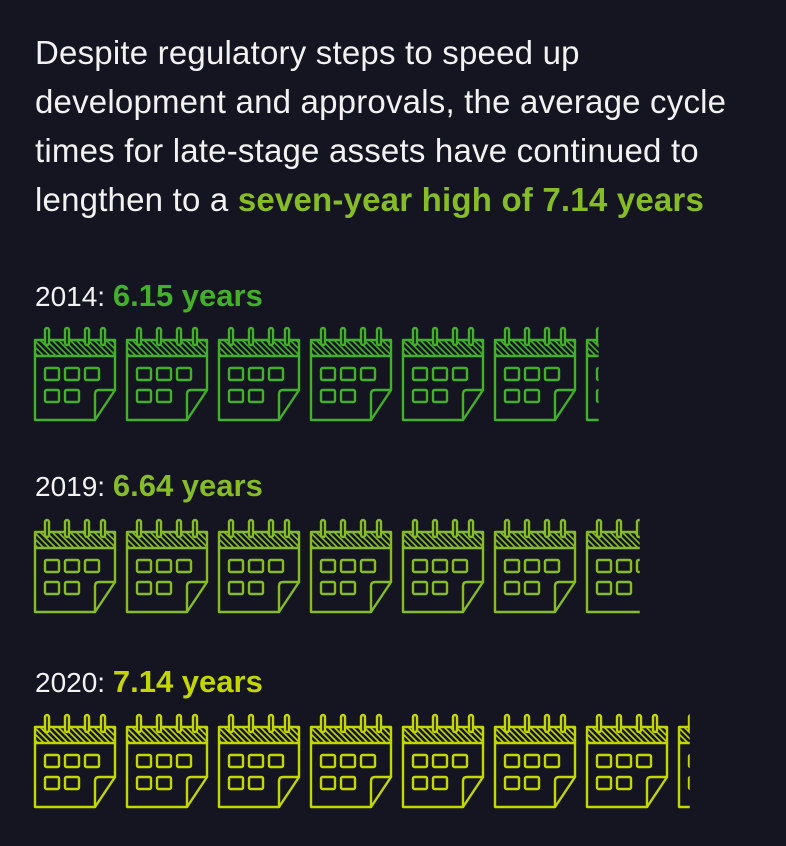  Describe the element at coordinates (187, 681) in the screenshot. I see `row-value-label: 7.14 years` at that location.